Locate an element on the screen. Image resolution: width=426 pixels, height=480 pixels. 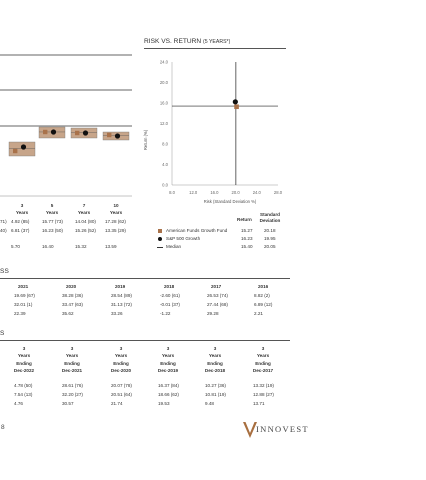
rolling-cell: 4.78 (50) is located at coordinates (23, 385).